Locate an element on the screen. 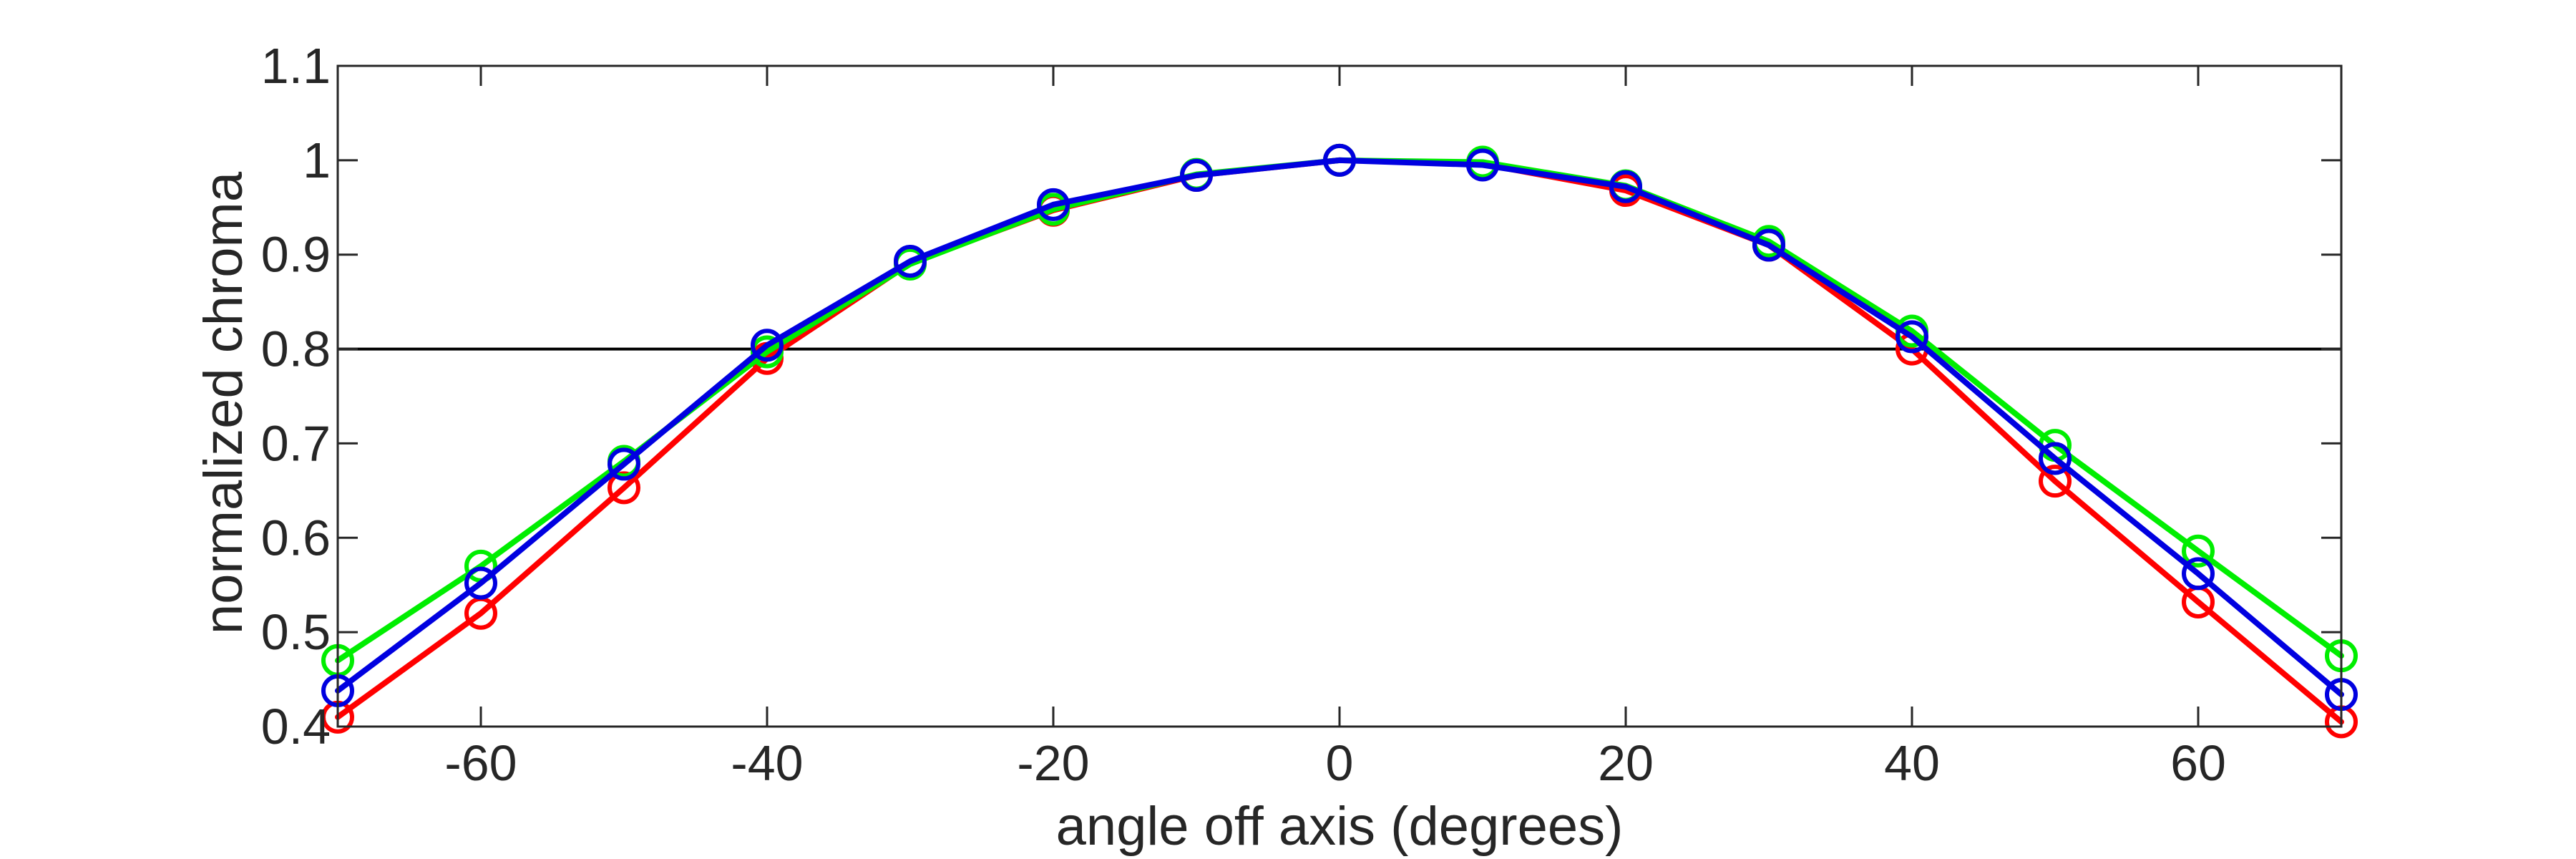 This screenshot has width=2576, height=859. x-axis-label: angle off axis (degrees) is located at coordinates (1340, 826).